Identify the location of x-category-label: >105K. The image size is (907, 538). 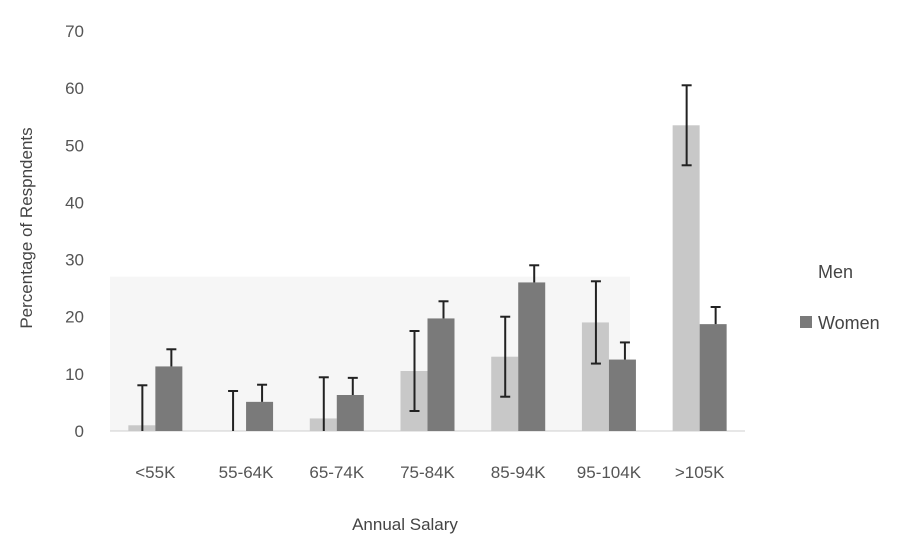
(700, 472).